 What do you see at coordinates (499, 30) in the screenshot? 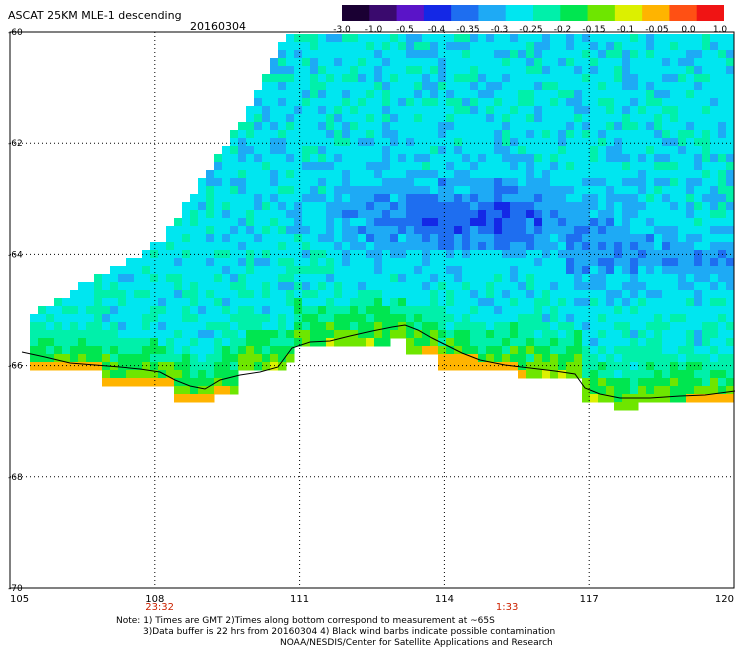
I see `colorbar-label: -0.3` at bounding box center [499, 30].